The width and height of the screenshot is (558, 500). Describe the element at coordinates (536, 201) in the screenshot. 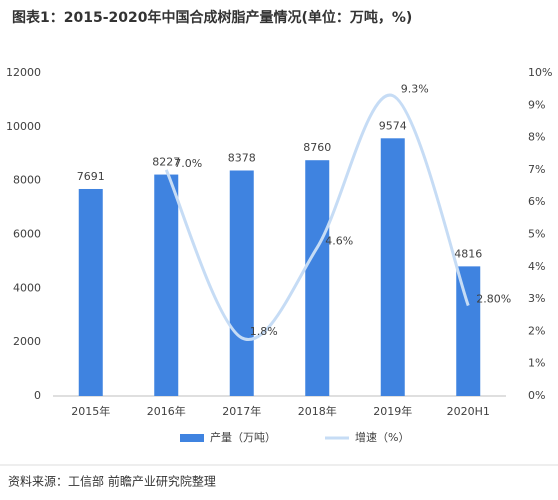

I see `y2-tick-label: 6%` at that location.